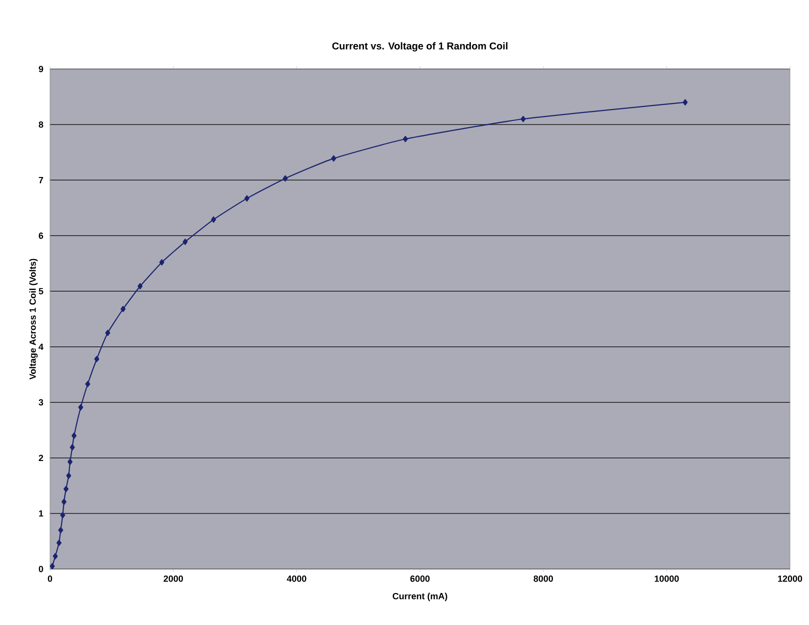 This screenshot has height=625, width=809. Describe the element at coordinates (666, 579) in the screenshot. I see `x-tick-label: 10000` at that location.